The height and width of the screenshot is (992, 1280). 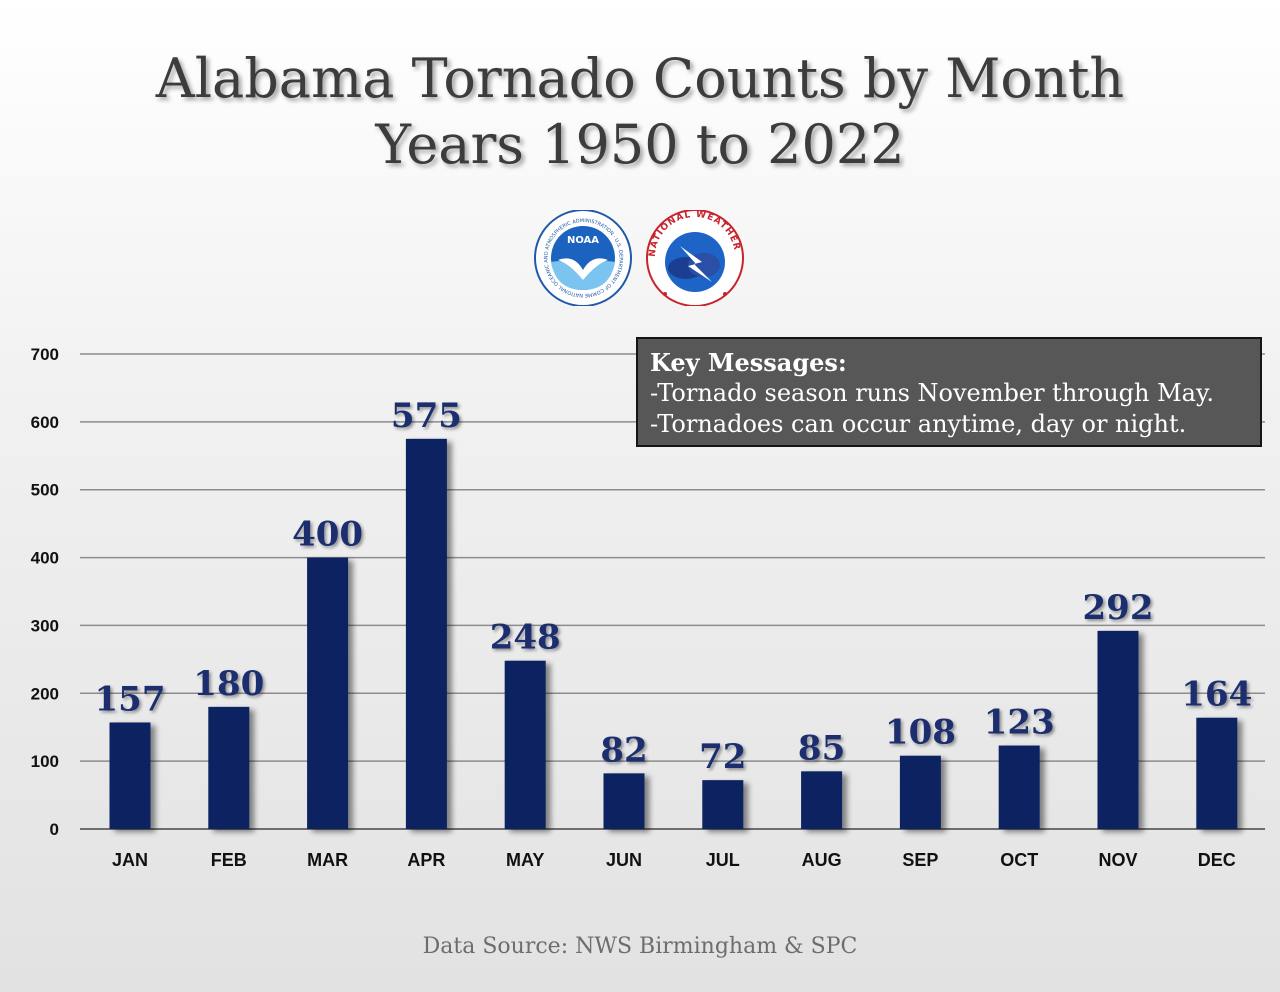 I want to click on x-tick-label: AUG, so click(x=822, y=860).